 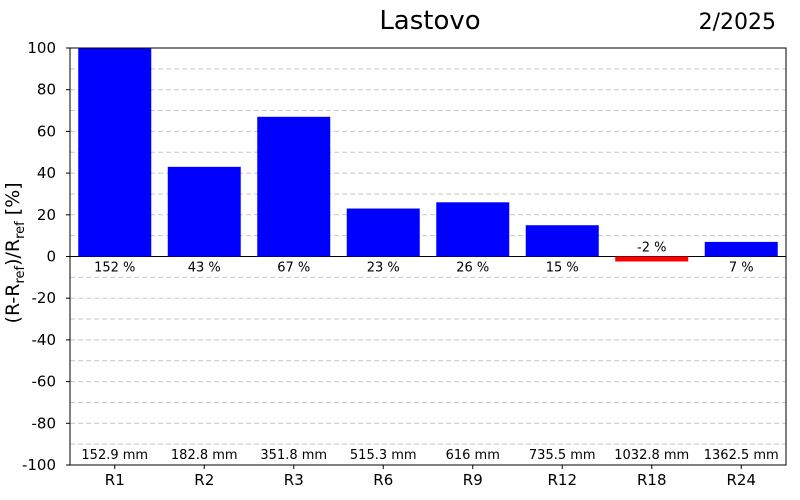 I want to click on y-tick-label: 0, so click(x=51, y=257).